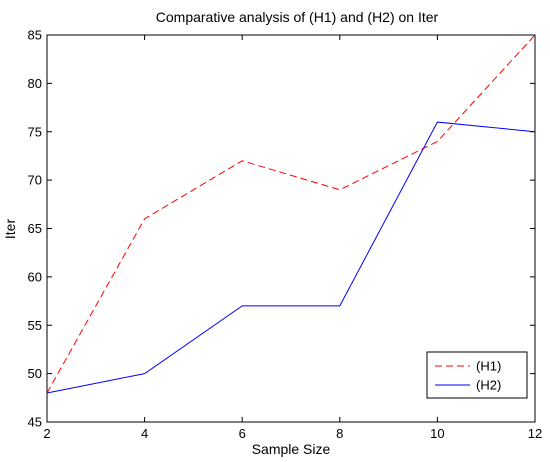 The width and height of the screenshot is (550, 462). Describe the element at coordinates (488, 366) in the screenshot. I see `legend-label-1: (H1)` at that location.